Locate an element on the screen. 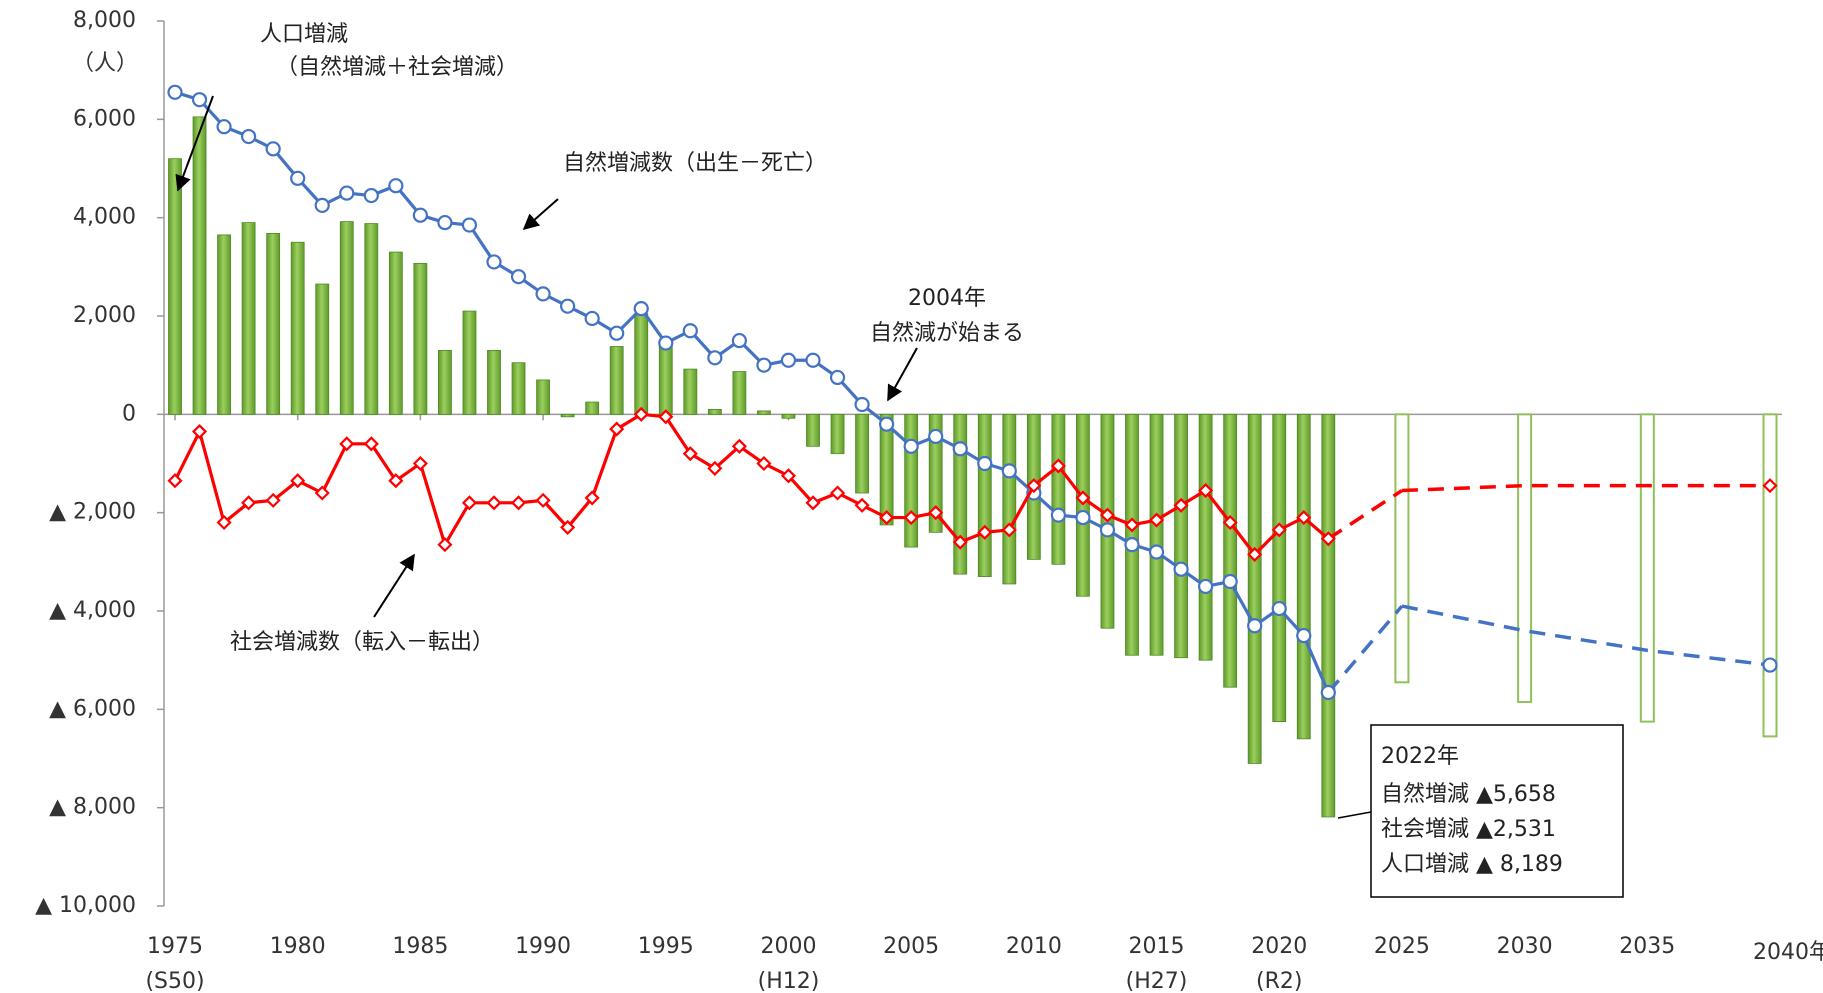 The width and height of the screenshot is (1823, 993). y-tick-label: ▲ 8,000 is located at coordinates (92, 807).